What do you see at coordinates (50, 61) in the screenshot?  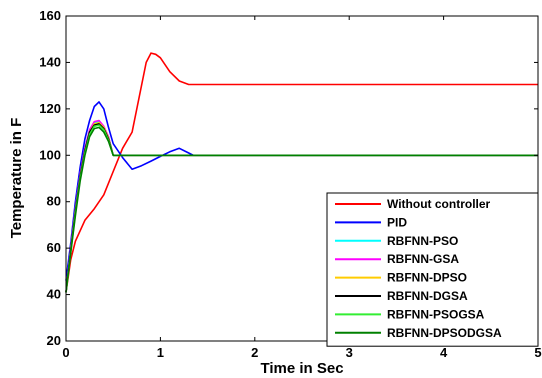 I see `y-tick-label: 140` at bounding box center [50, 61].